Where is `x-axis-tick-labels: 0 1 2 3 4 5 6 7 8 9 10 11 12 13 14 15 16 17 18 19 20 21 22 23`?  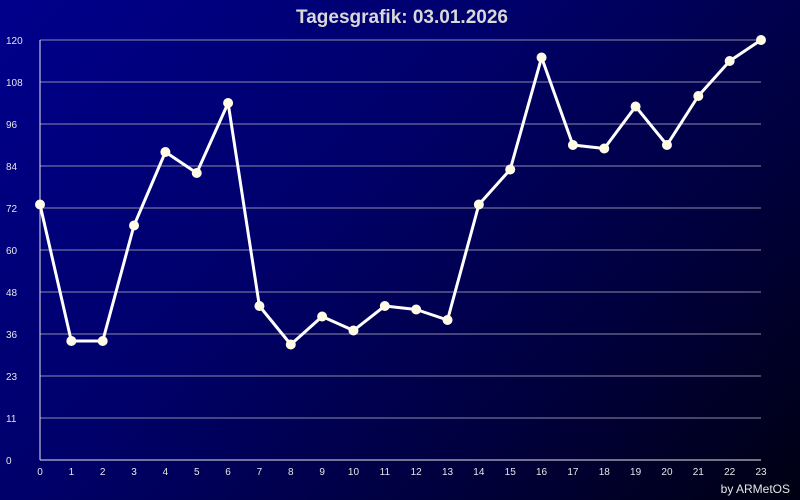 x-axis-tick-labels: 0 1 2 3 4 5 6 7 8 9 10 11 12 13 14 15 16 17 18 19 20 21 22 23 is located at coordinates (402, 472).